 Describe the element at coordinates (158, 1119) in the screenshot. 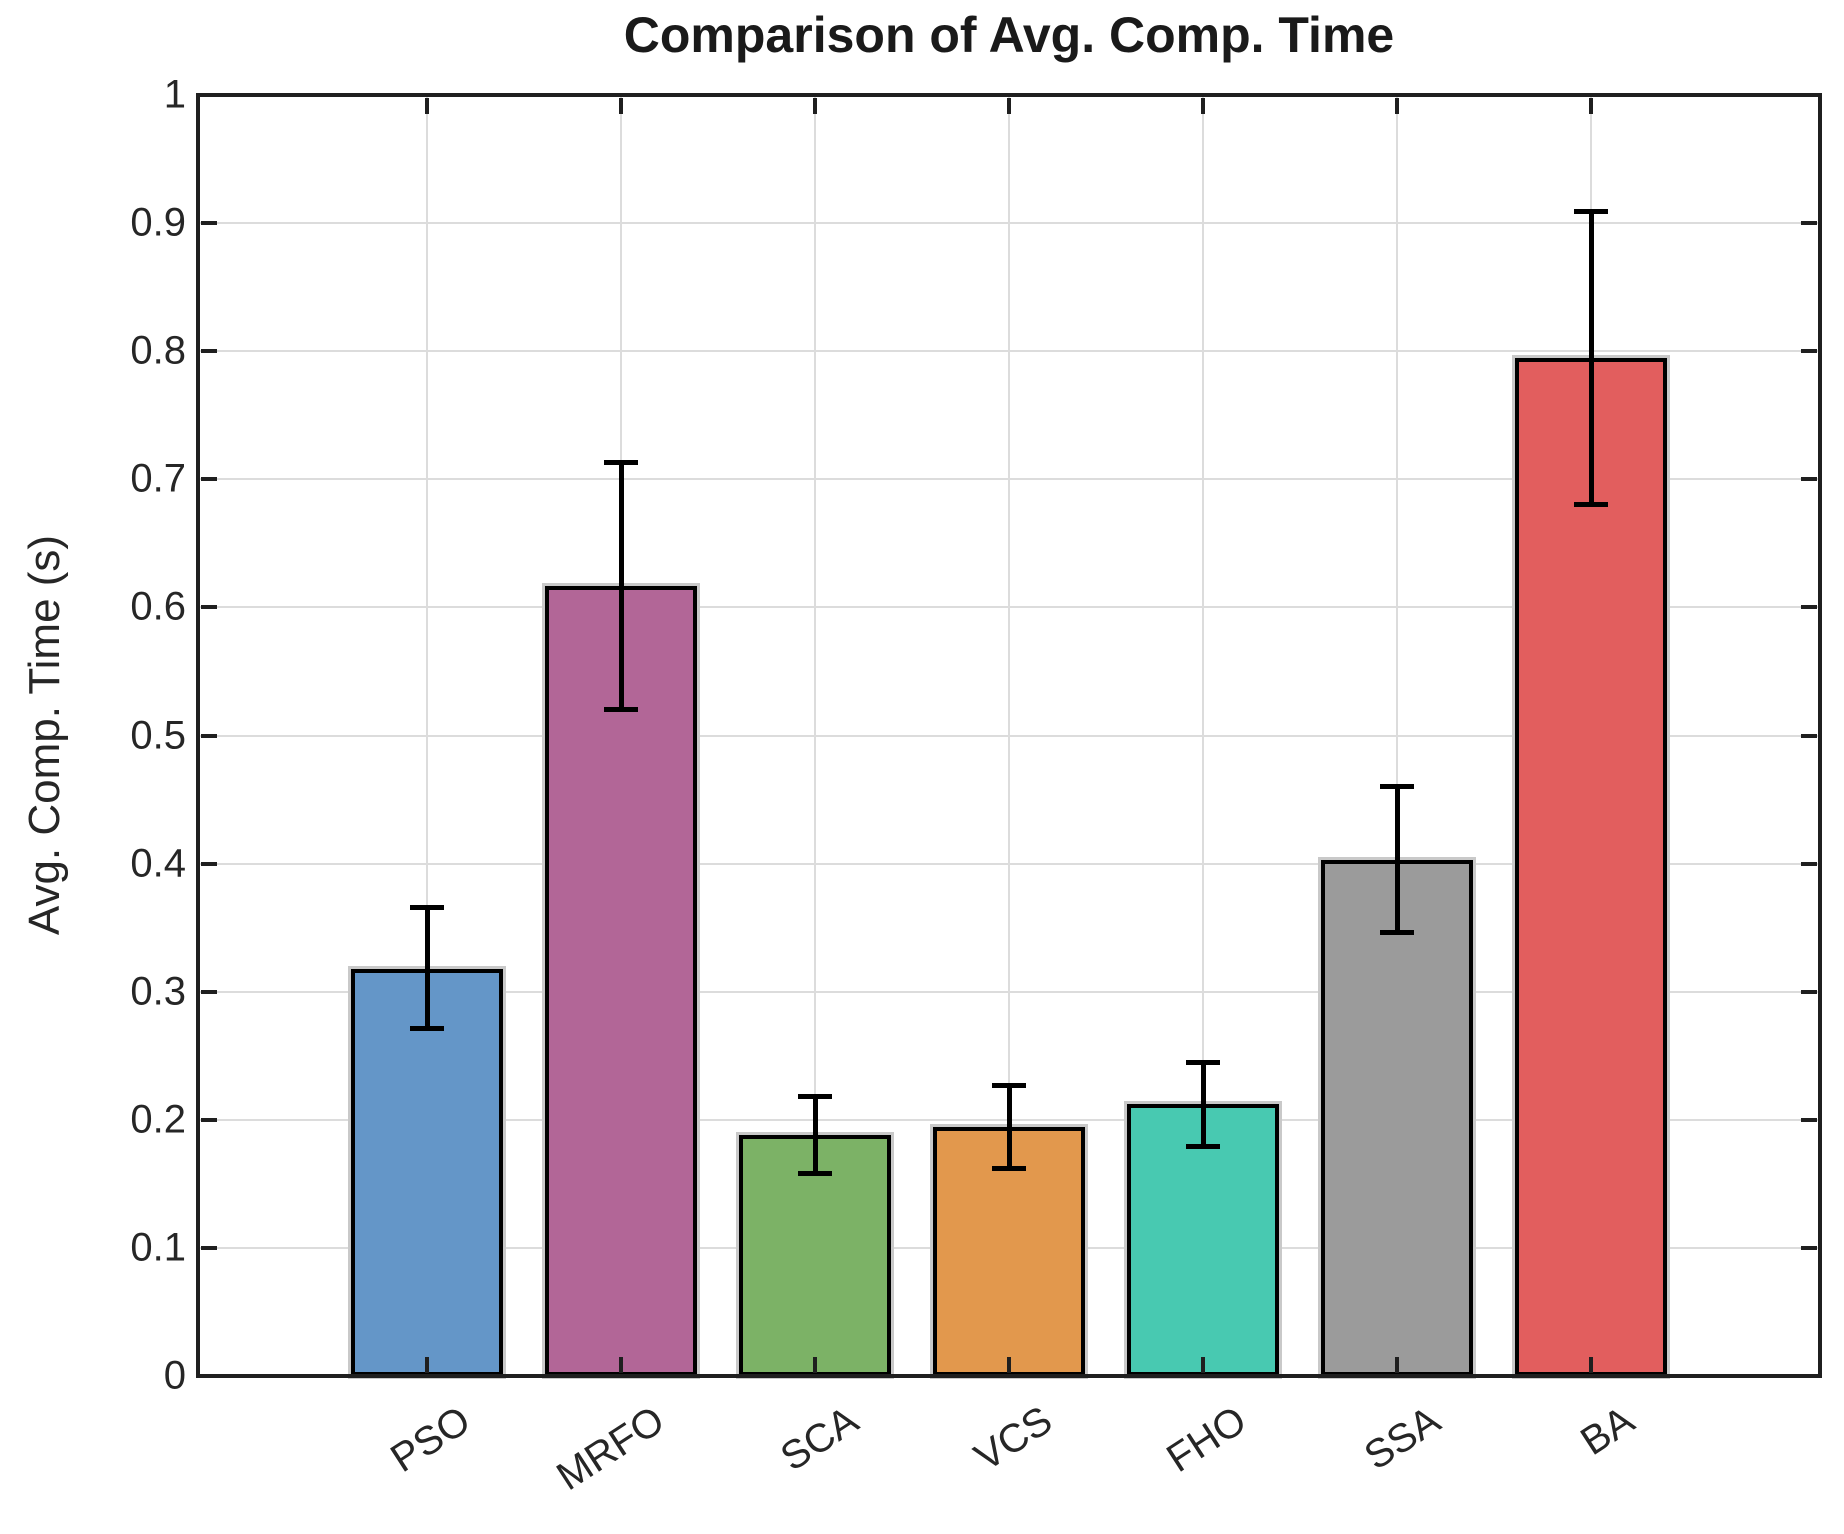

I see `y-tick-label: 0.2` at that location.